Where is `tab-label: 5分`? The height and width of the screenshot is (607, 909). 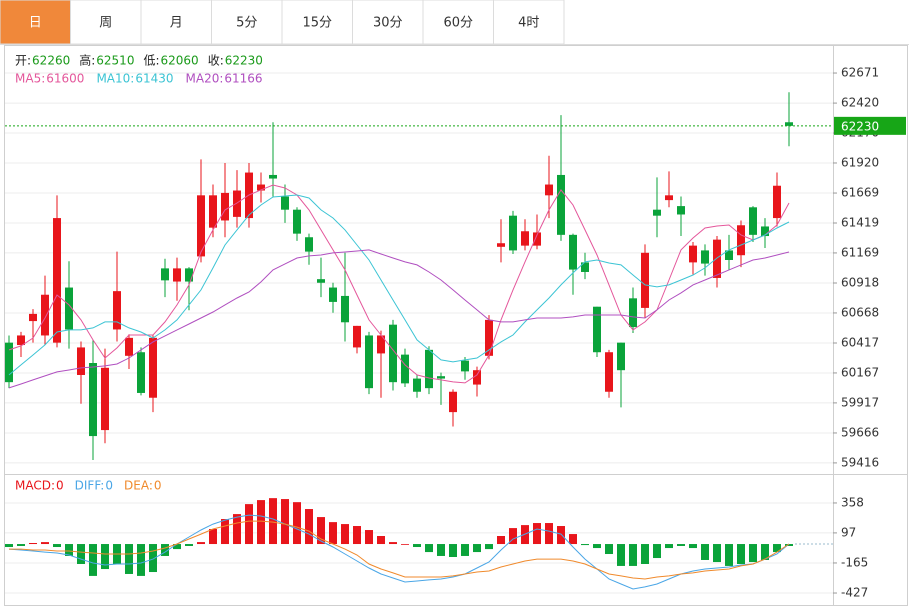 tab-label: 5分 is located at coordinates (246, 23).